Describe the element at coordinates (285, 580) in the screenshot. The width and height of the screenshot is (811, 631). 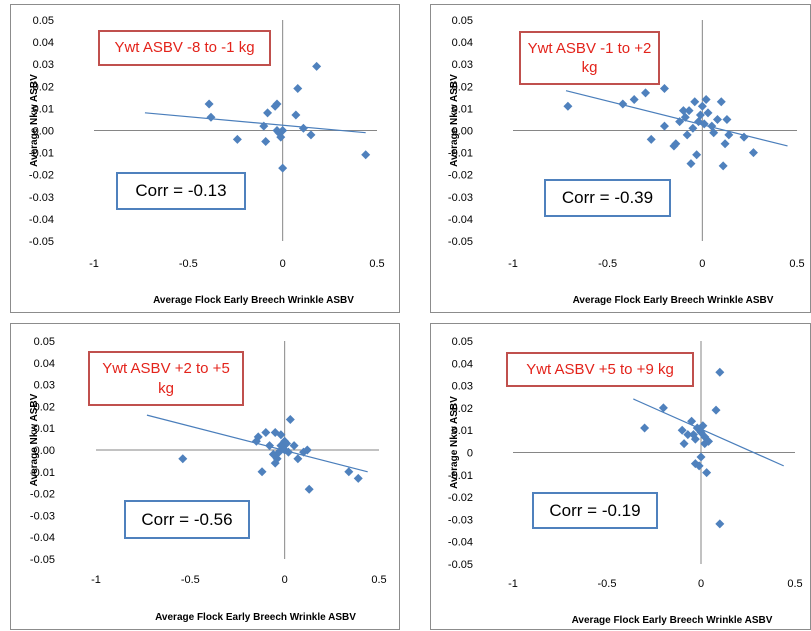
I see `x-tick-label: 0` at that location.